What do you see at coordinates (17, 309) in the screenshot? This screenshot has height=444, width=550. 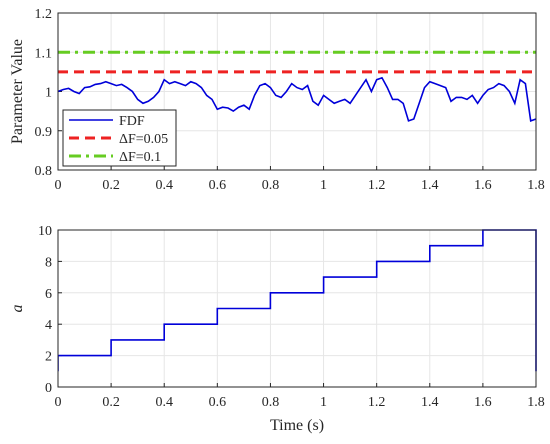 I see `y-axis-title: a` at bounding box center [17, 309].